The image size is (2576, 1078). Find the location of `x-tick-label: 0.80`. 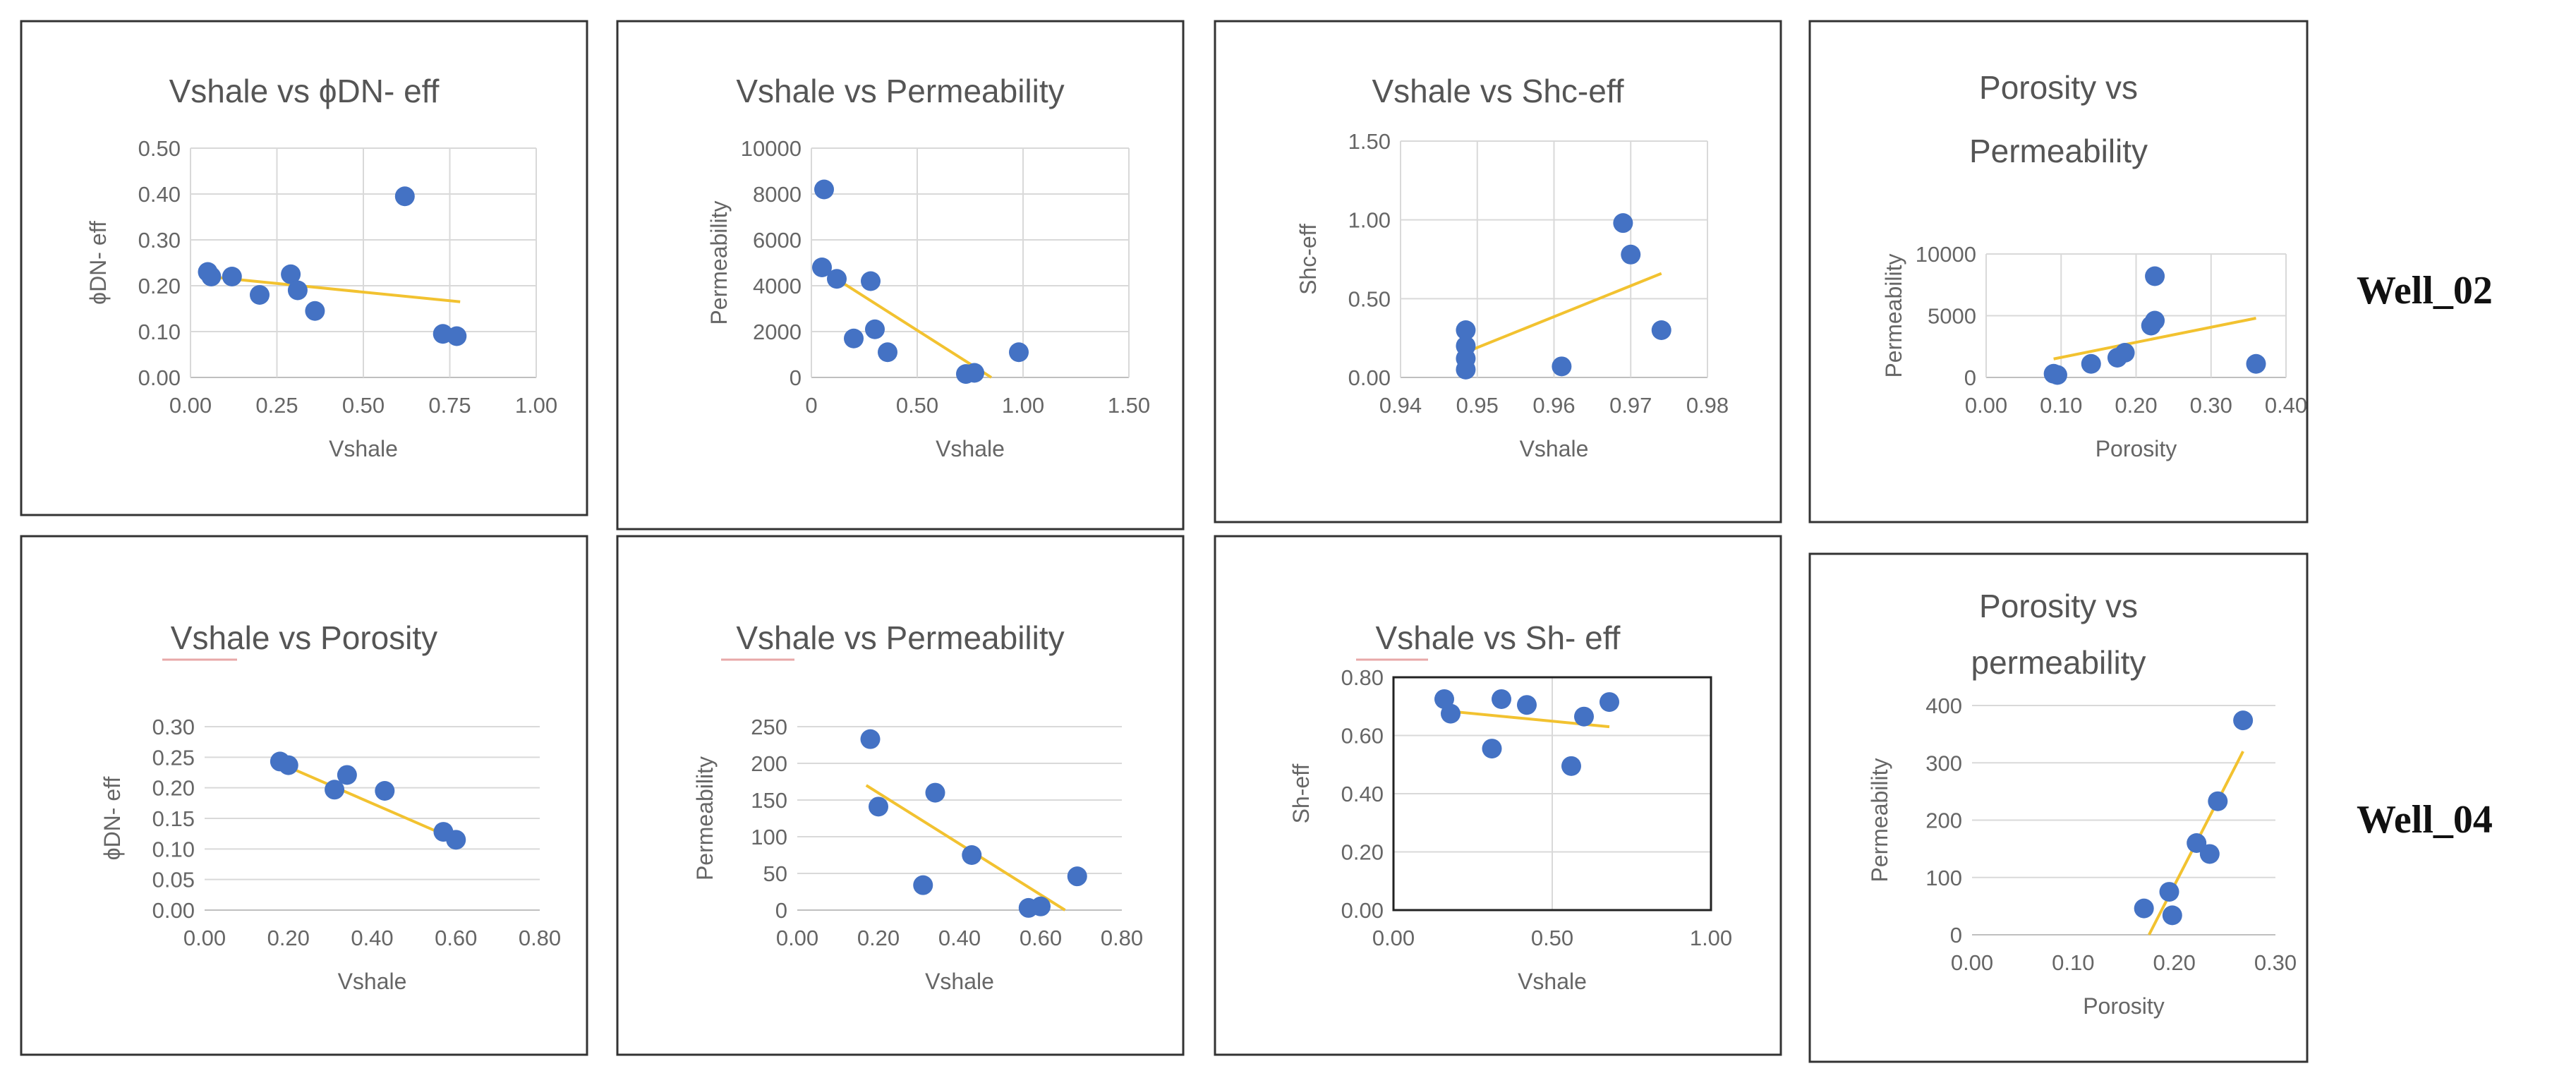

x-tick-label: 0.80 is located at coordinates (1122, 938).